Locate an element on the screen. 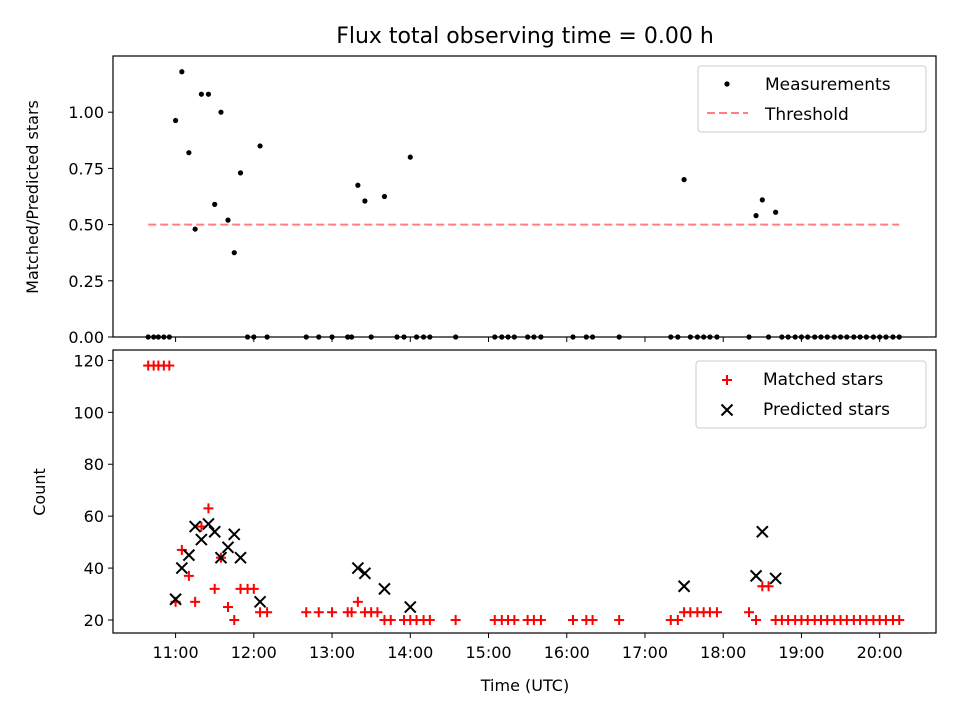 The height and width of the screenshot is (720, 960). x-tick-label: 16:00 is located at coordinates (567, 652).